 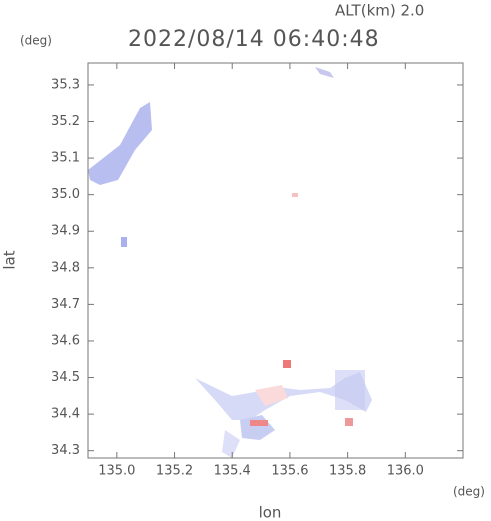 I want to click on chart-title: 2022/08/14 06:40:48, so click(x=254, y=39).